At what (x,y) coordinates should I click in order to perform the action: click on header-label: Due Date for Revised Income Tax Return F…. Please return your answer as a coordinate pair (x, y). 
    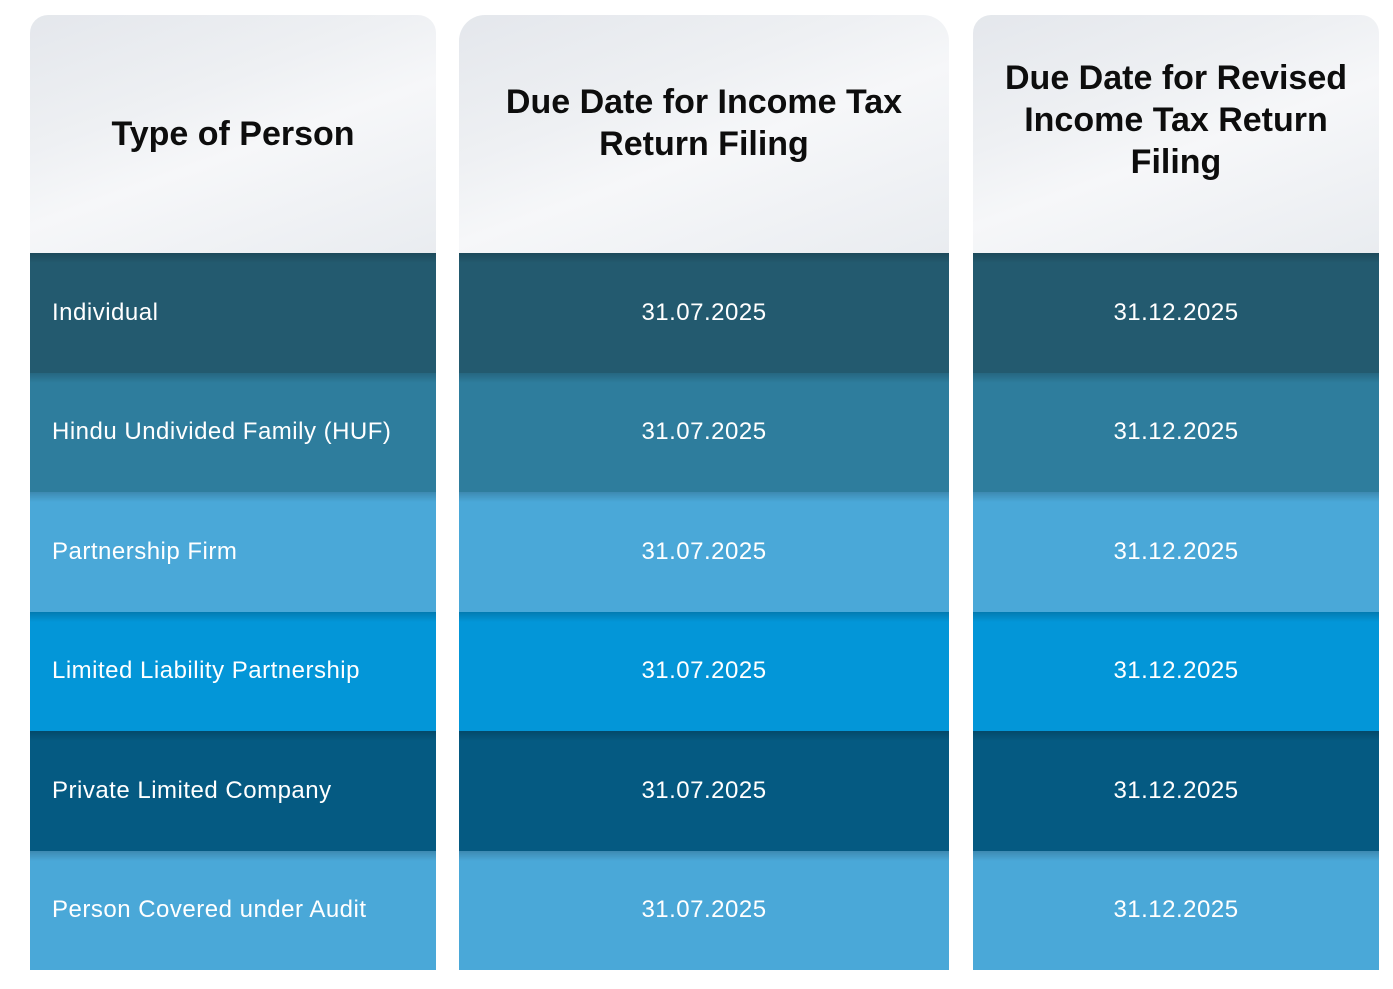
    Looking at the image, I should click on (1176, 120).